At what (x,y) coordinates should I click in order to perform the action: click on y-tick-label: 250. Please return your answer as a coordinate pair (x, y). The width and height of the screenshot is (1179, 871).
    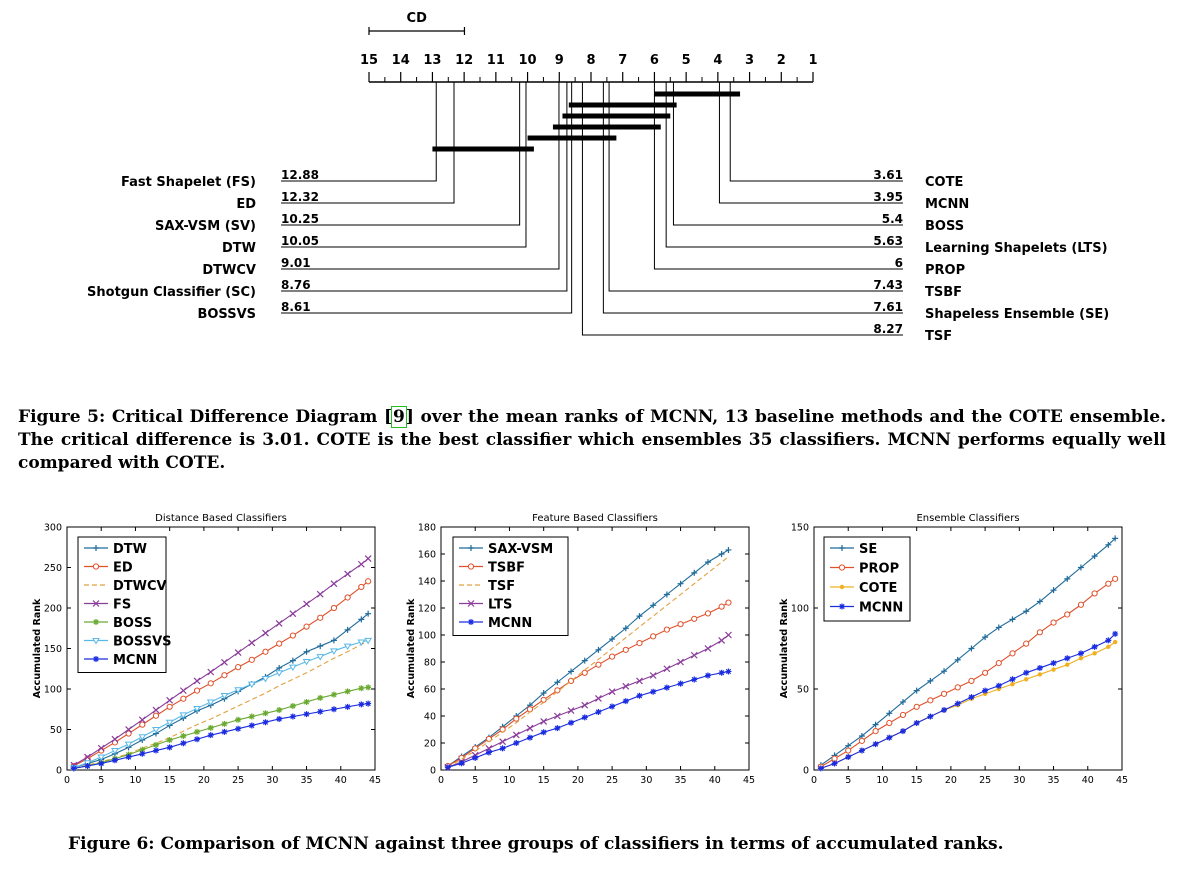
    Looking at the image, I should click on (53, 568).